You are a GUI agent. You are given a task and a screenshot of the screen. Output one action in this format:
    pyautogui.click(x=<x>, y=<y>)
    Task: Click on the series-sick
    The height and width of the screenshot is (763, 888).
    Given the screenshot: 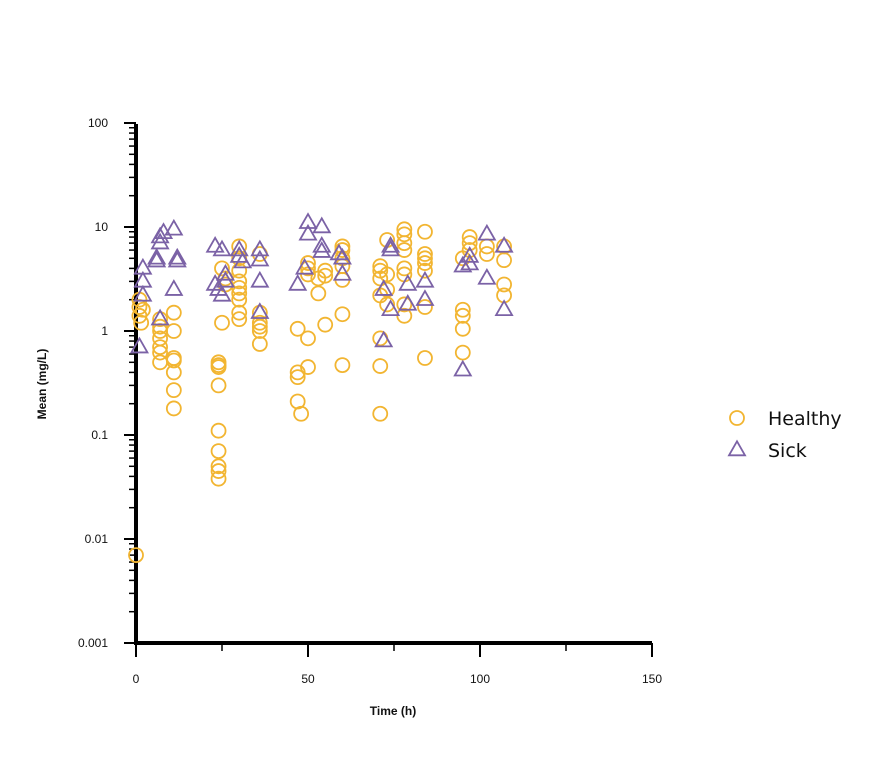 What is the action you would take?
    pyautogui.click(x=321, y=294)
    